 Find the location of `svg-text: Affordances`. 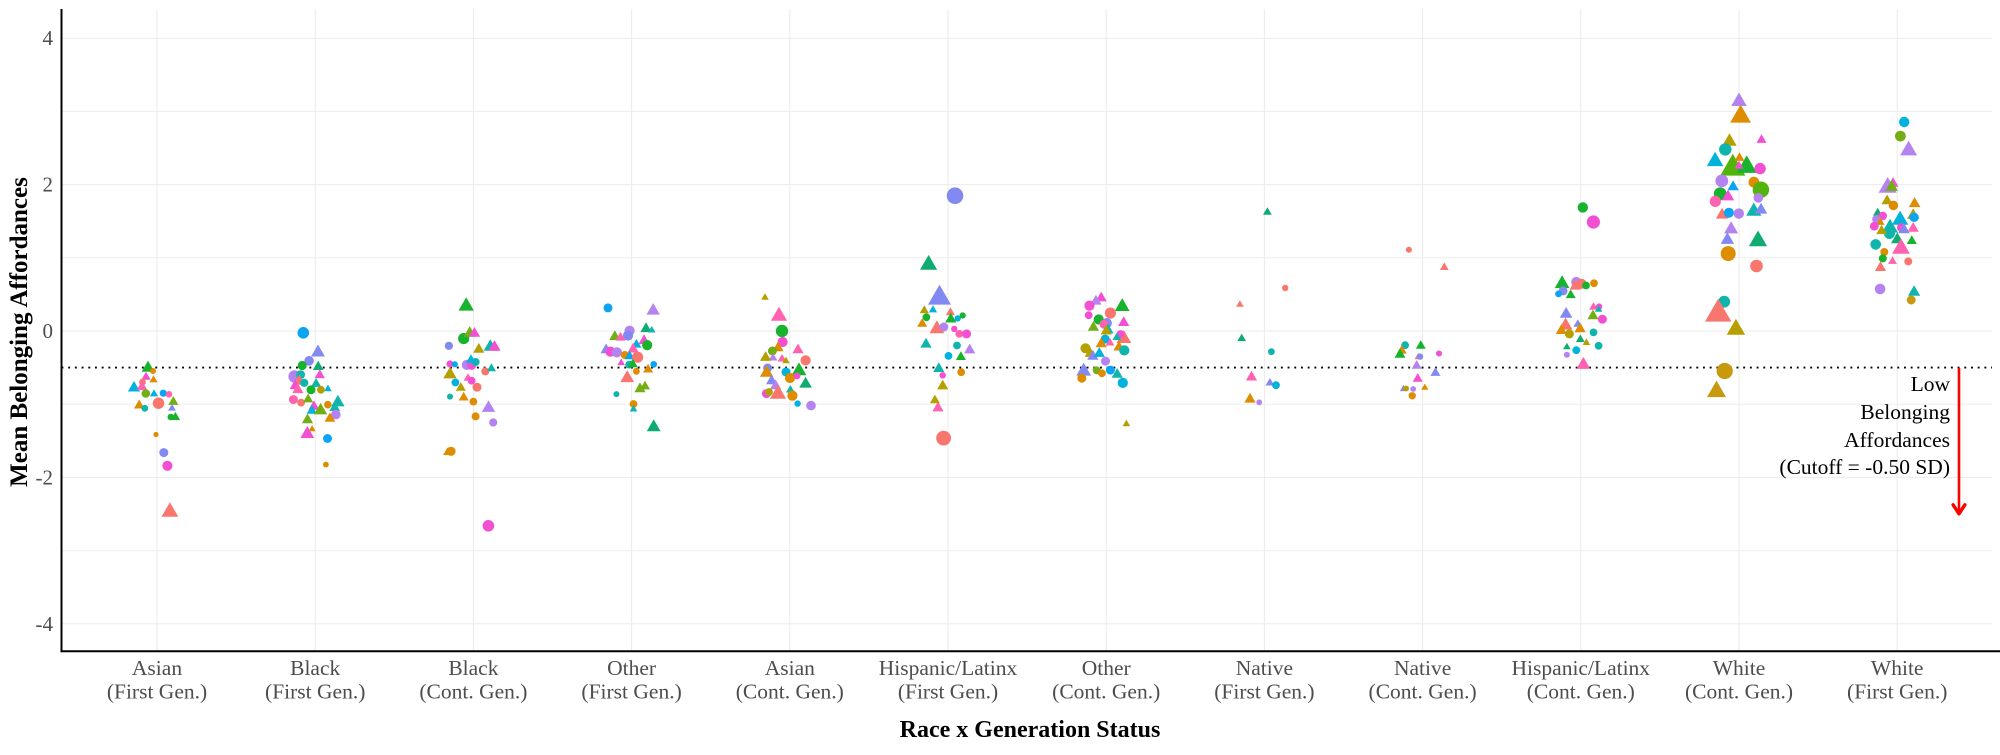

svg-text: Affordances is located at coordinates (1897, 440).